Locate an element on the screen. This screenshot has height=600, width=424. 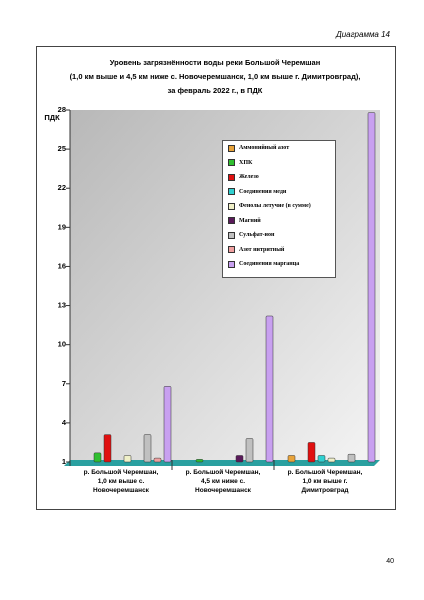
legend-item: Сульфат-ион is located at coordinates (279, 235).